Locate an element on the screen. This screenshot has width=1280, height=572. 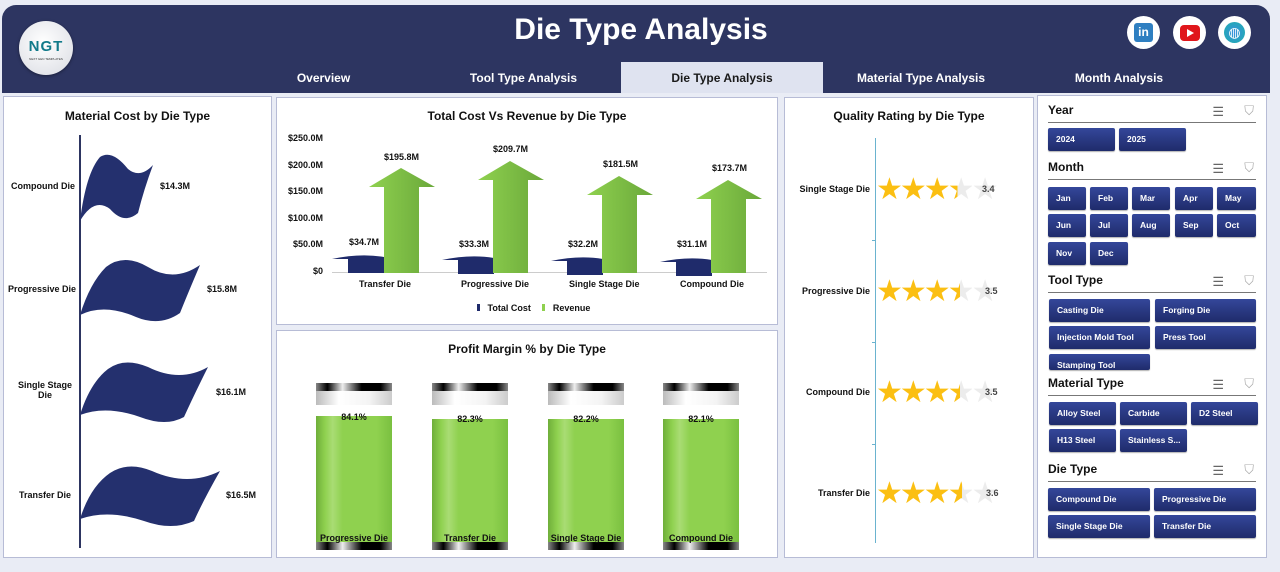
website-button: ◍ is located at coordinates (1234, 32).